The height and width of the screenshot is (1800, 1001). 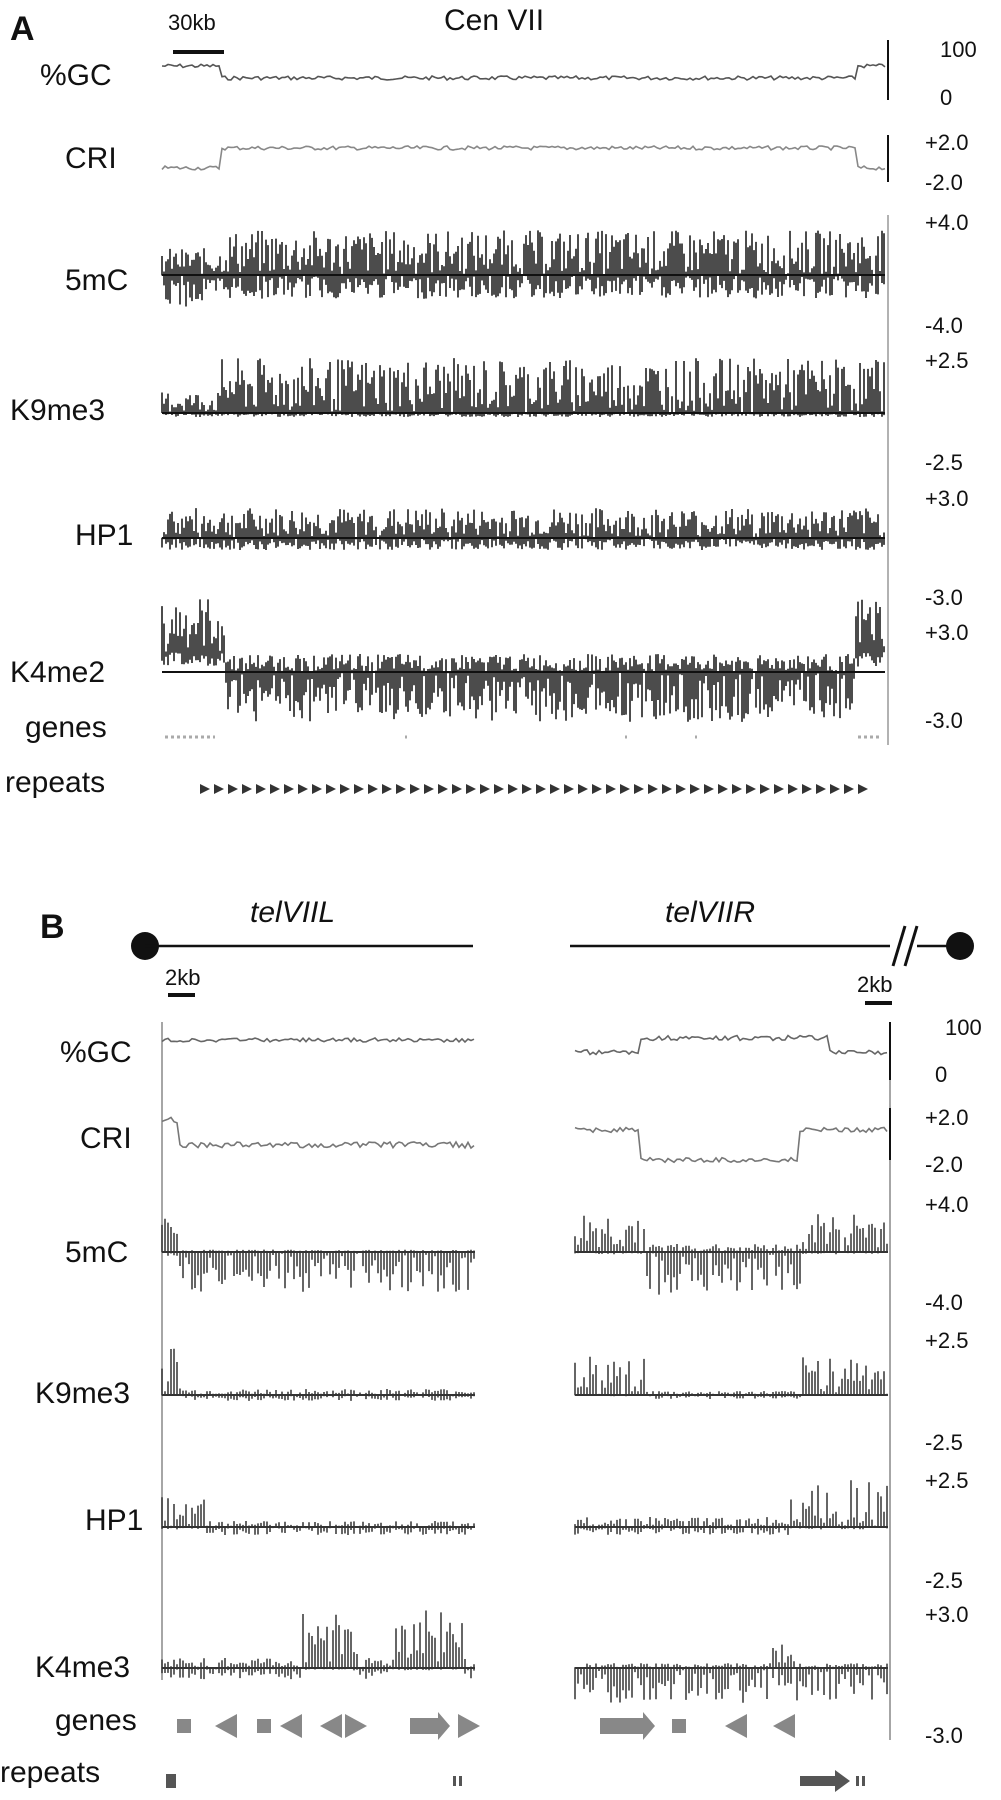 I want to click on panel-b-track-label-genes: genes, so click(x=96, y=1720).